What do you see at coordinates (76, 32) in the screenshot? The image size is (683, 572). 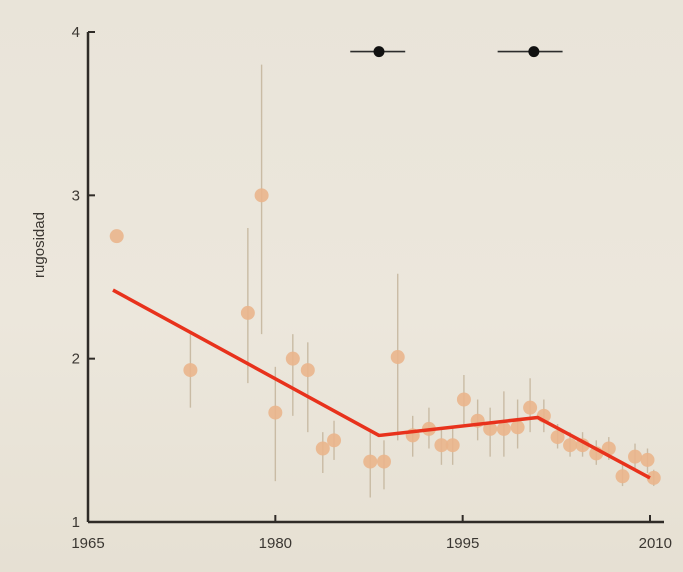 I see `y-tick-label: 4` at bounding box center [76, 32].